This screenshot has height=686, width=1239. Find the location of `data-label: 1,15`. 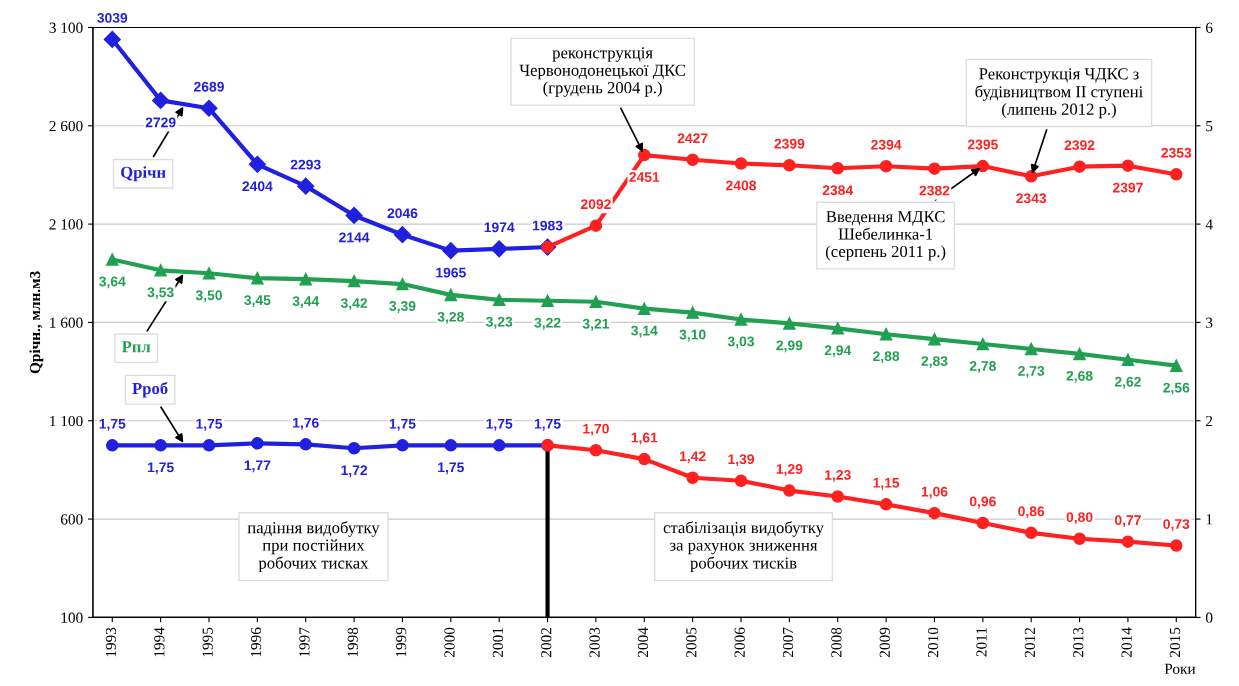

data-label: 1,15 is located at coordinates (886, 484).